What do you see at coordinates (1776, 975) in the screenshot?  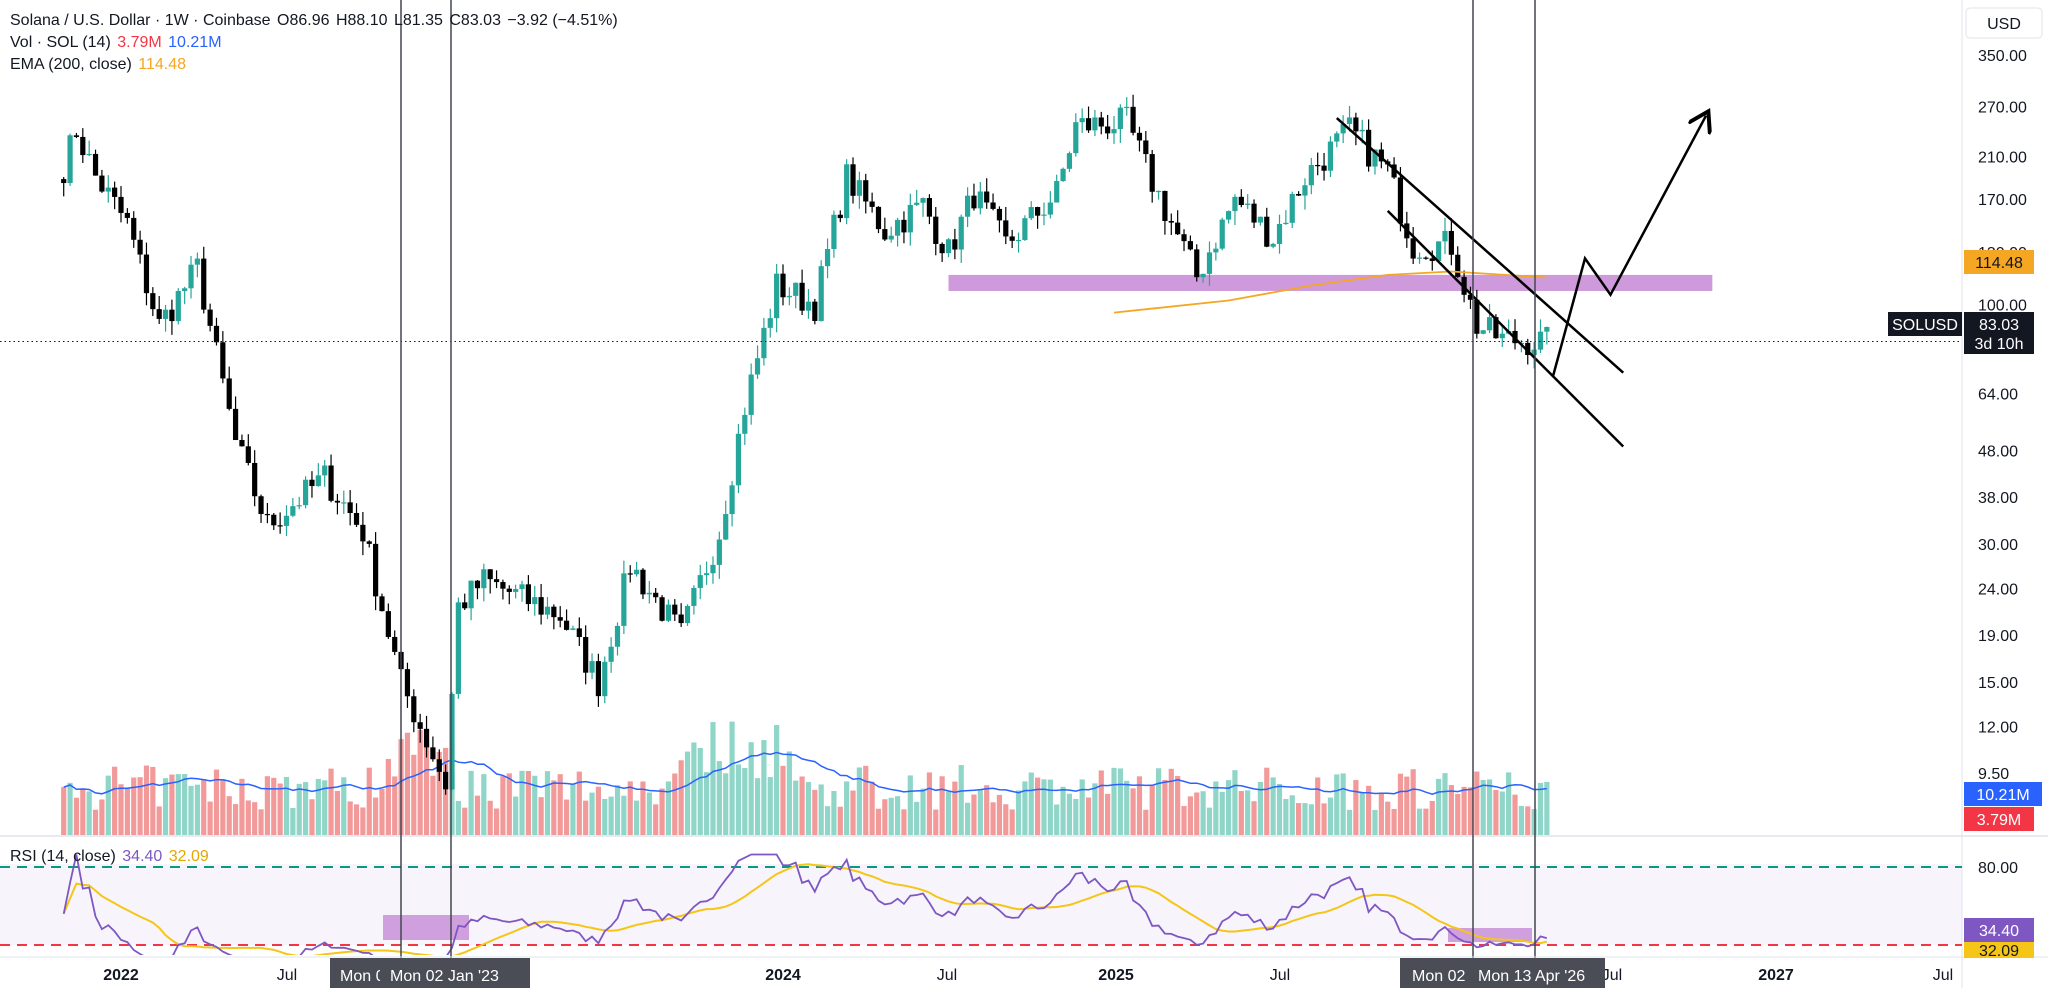 I see `time-tick-label: 2027` at bounding box center [1776, 975].